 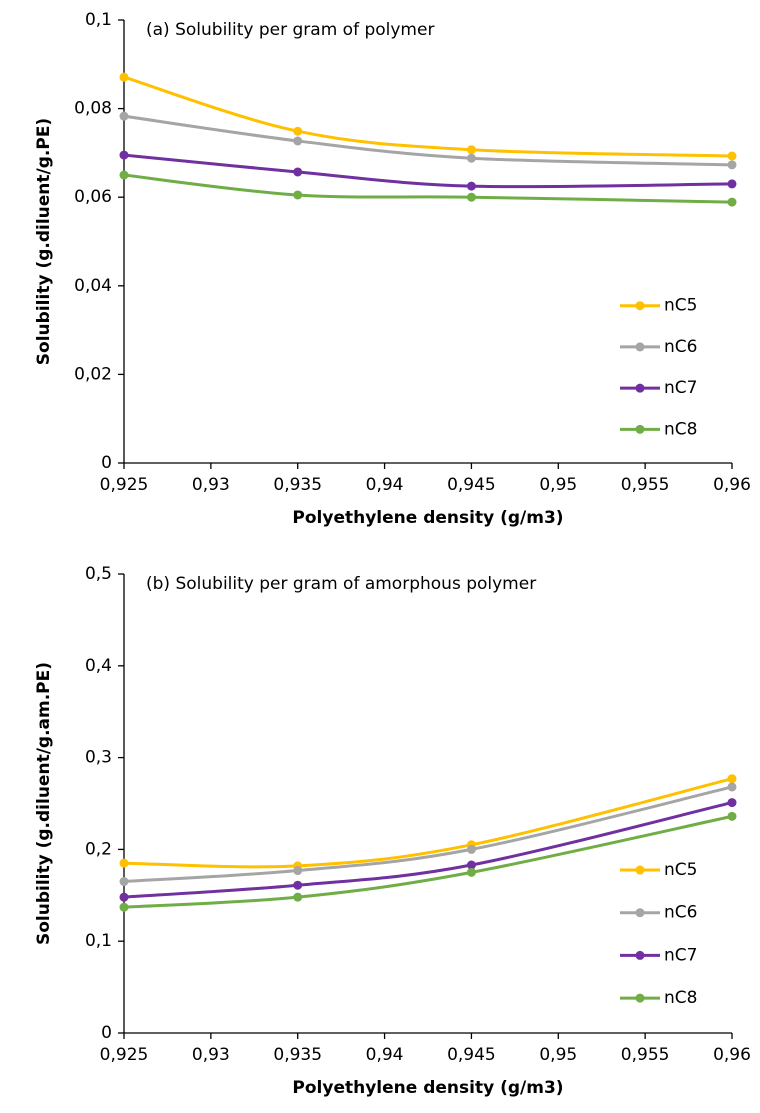 I want to click on y-axis-label: Solubility (g.diluent/g.am.PE), so click(x=44, y=803).